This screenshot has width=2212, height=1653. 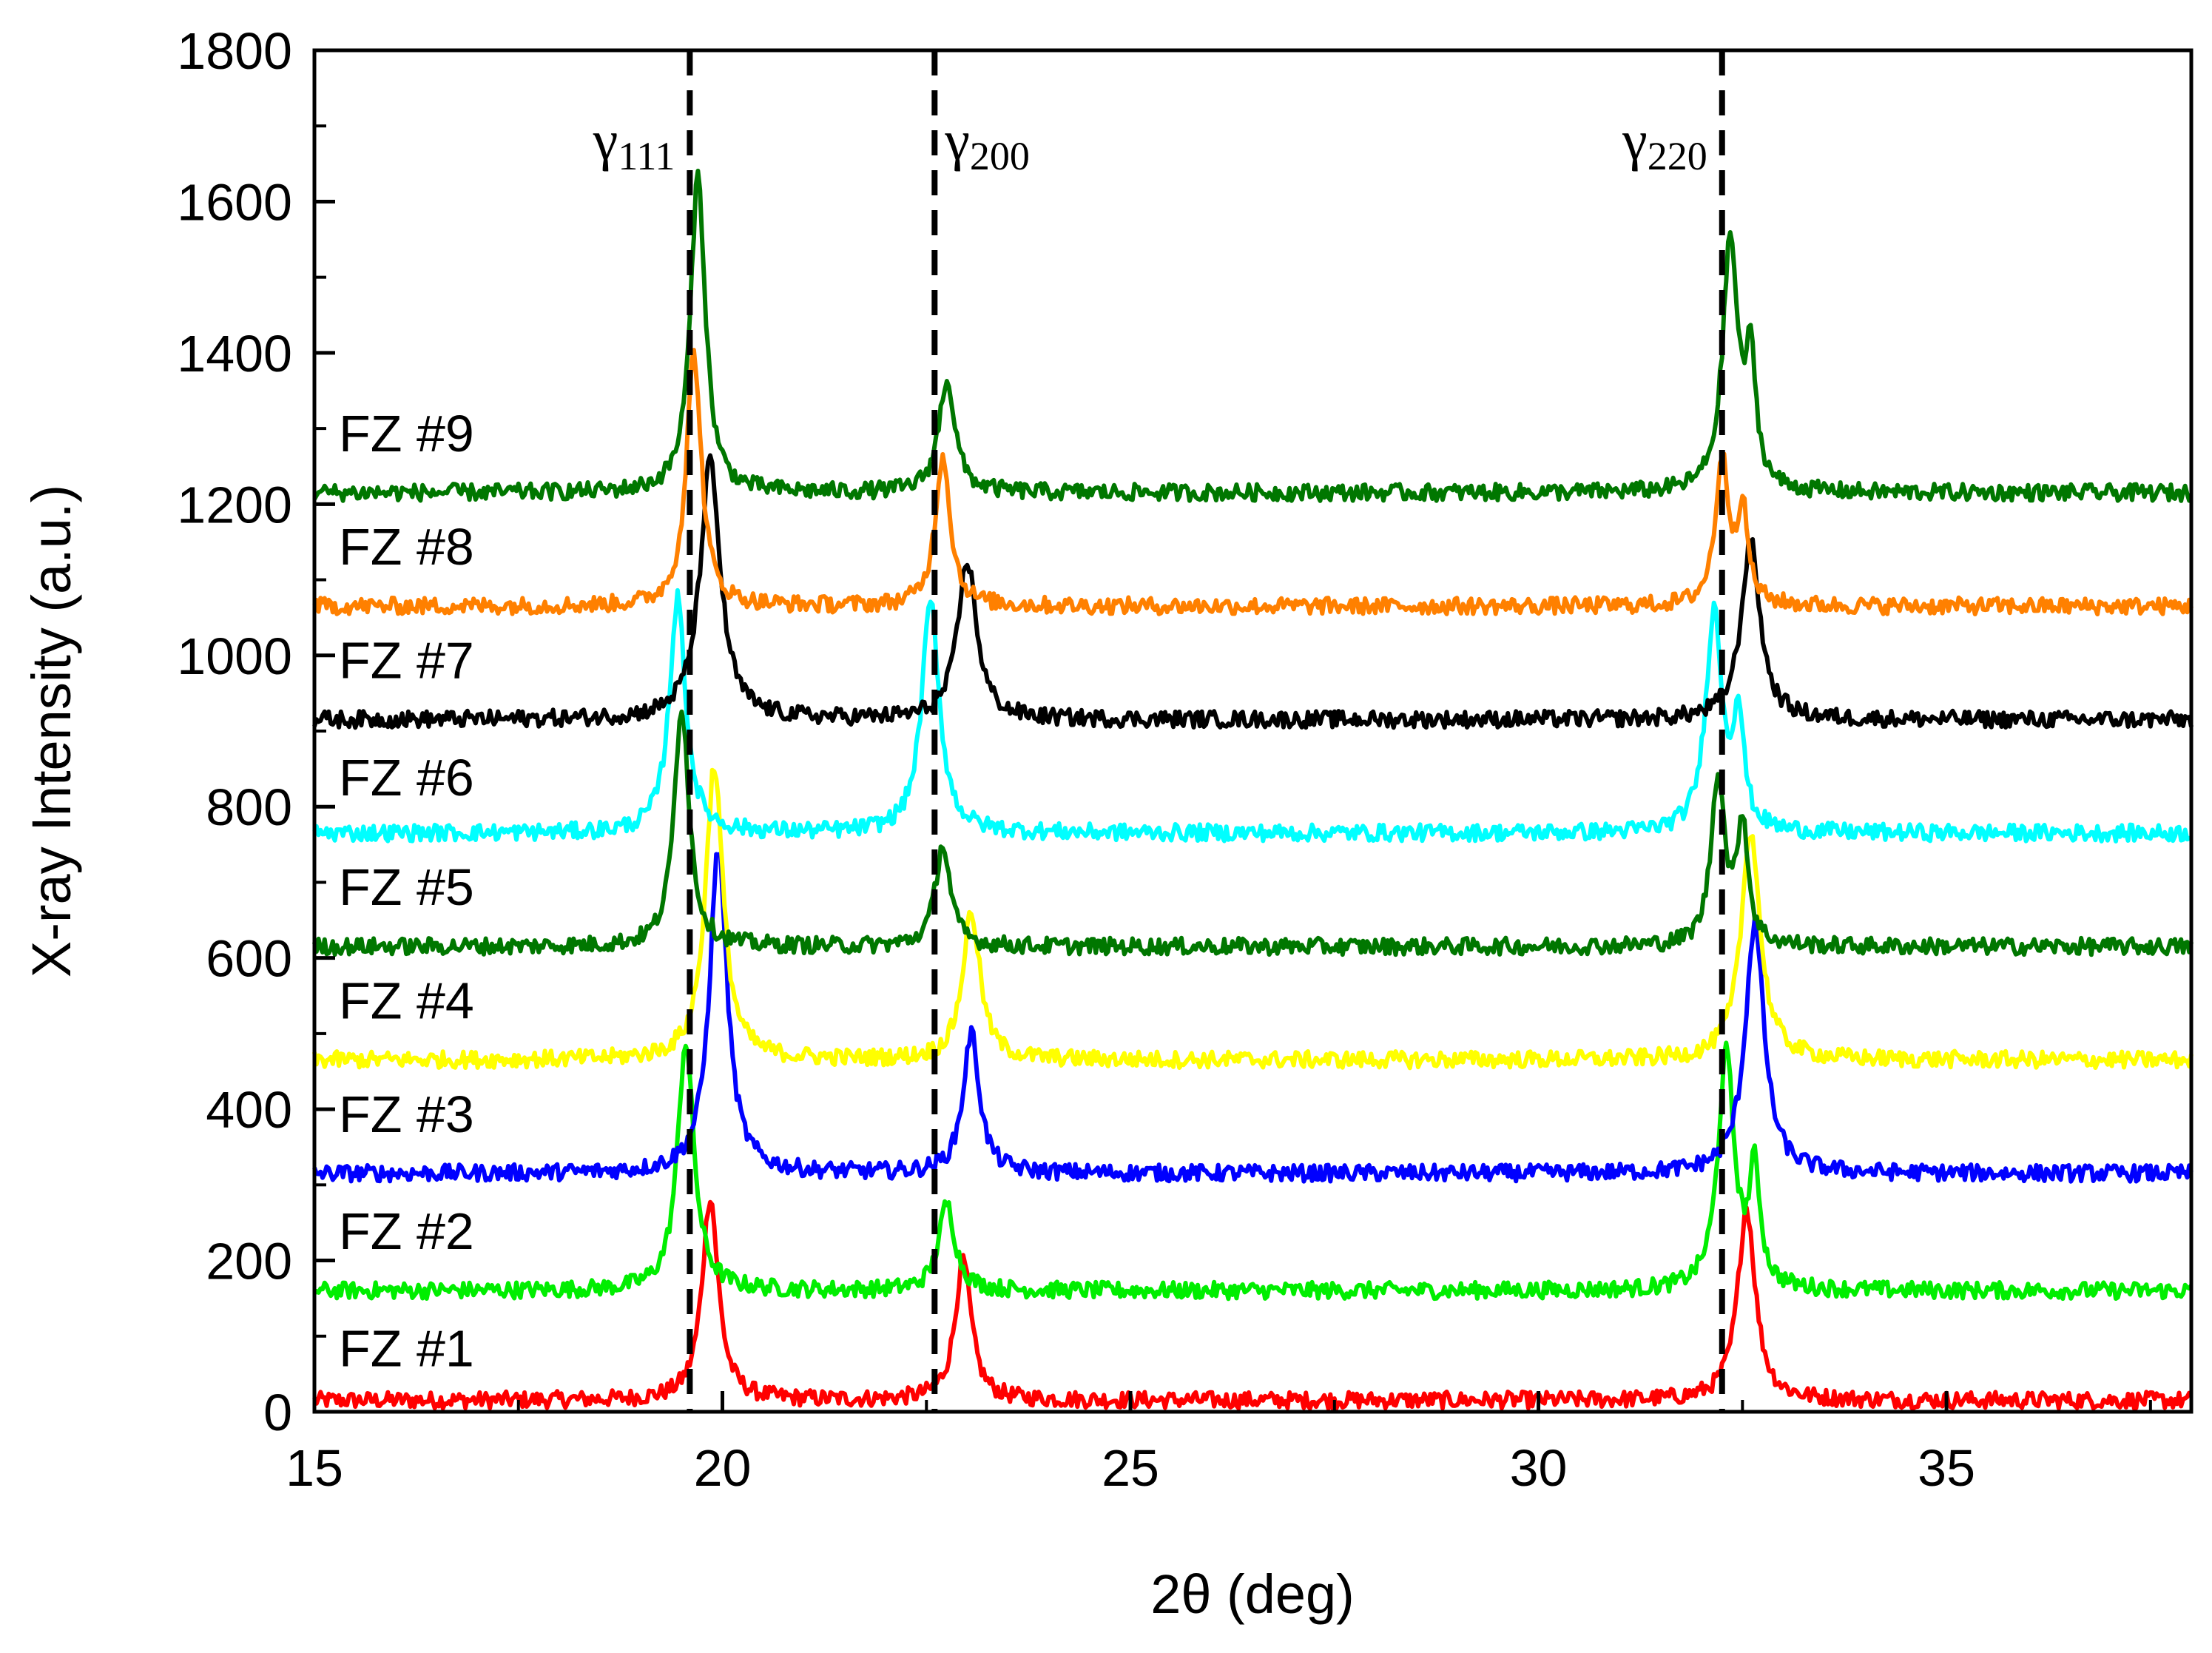 I want to click on x-tick-label-20: 20, so click(x=723, y=1468).